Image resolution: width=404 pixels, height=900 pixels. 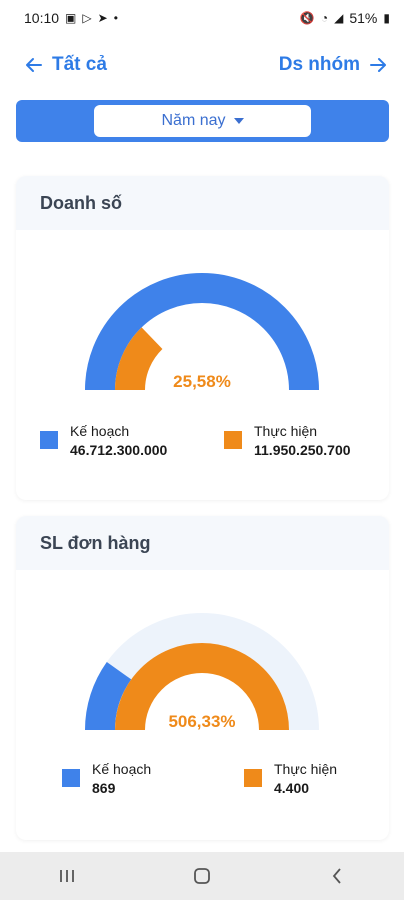 I want to click on wifi-icon: ◔, so click(x=324, y=18).